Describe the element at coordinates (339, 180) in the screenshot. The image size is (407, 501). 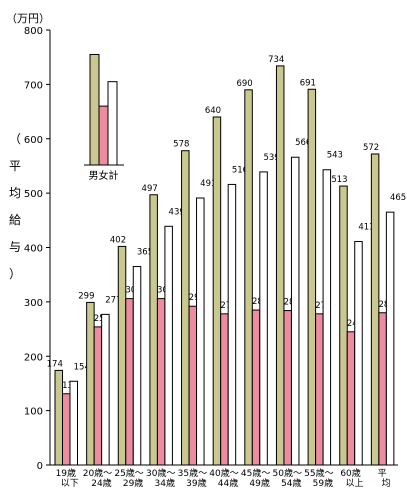
I see `bar-value-label: 513` at that location.